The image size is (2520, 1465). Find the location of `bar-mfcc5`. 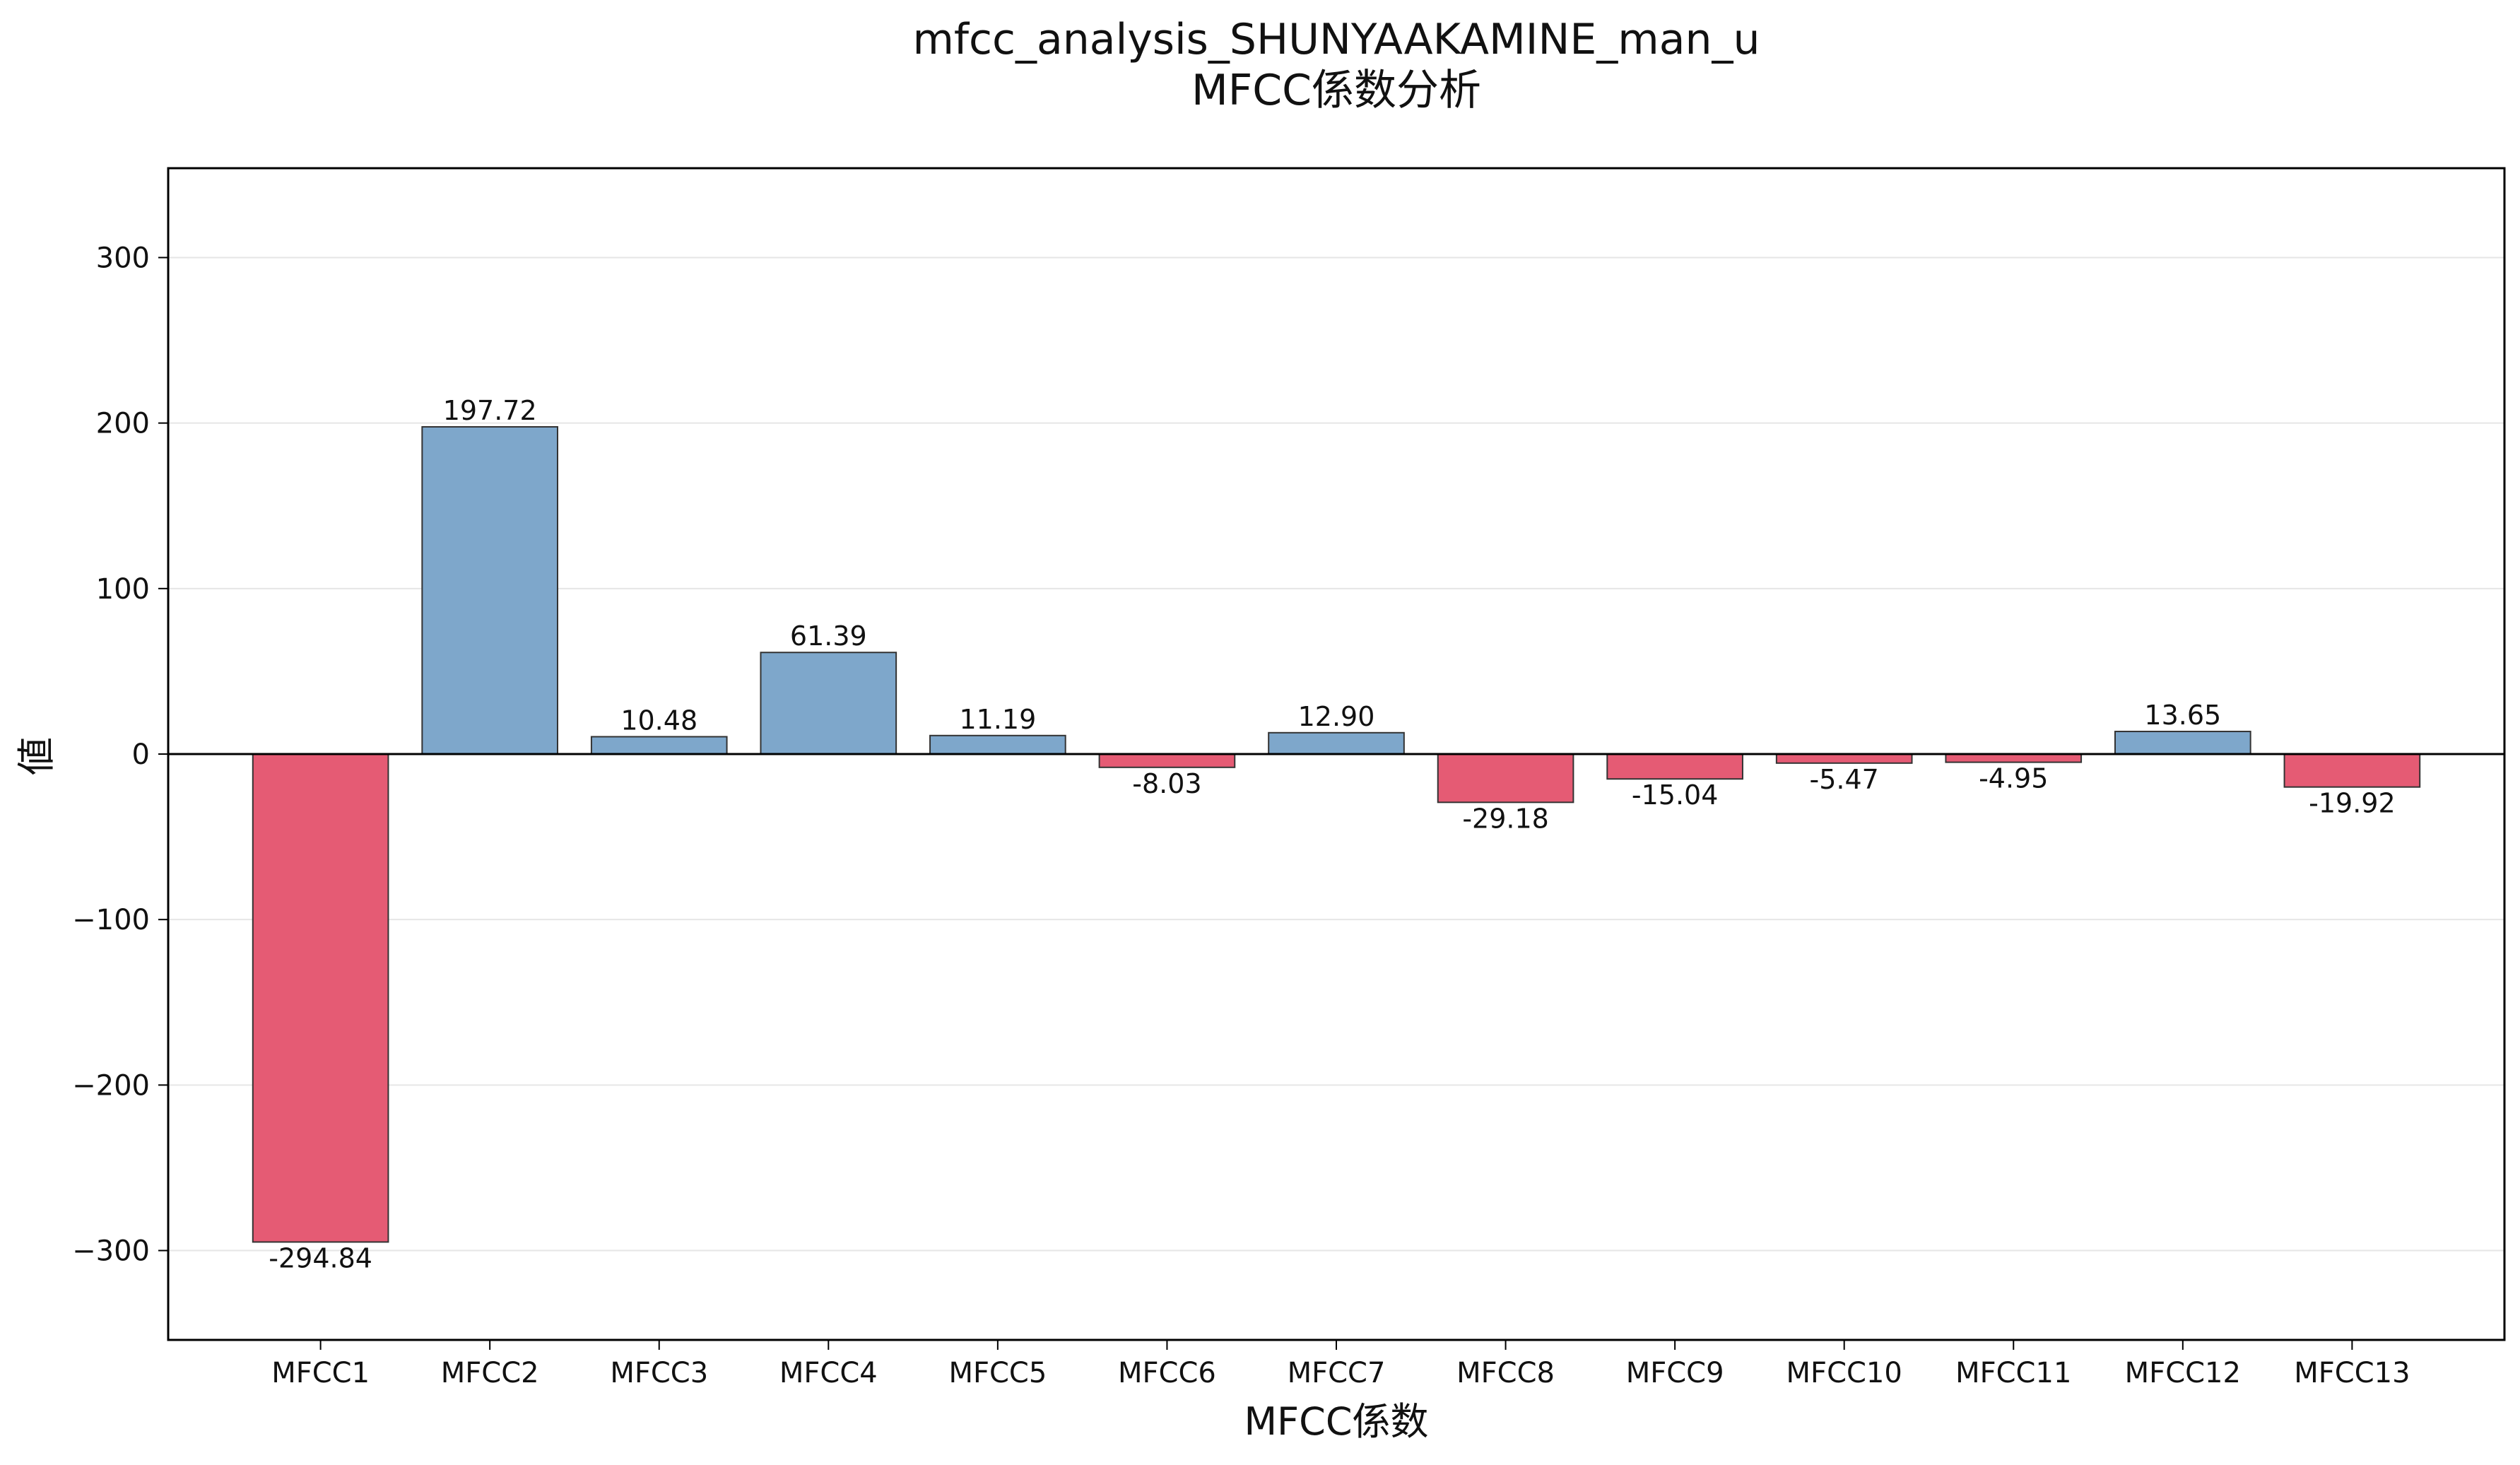

bar-mfcc5 is located at coordinates (998, 745).